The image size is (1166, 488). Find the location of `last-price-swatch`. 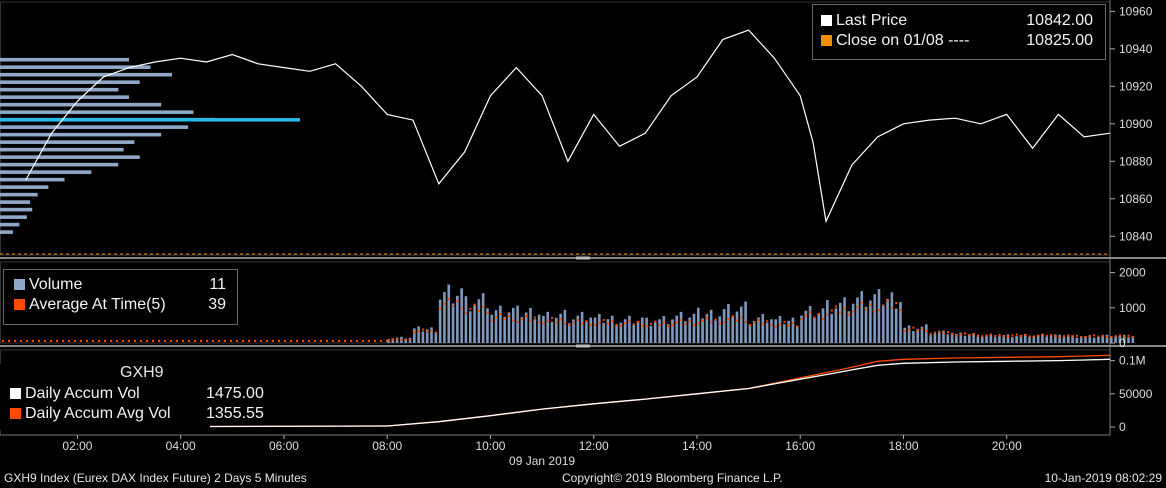

last-price-swatch is located at coordinates (826, 20).